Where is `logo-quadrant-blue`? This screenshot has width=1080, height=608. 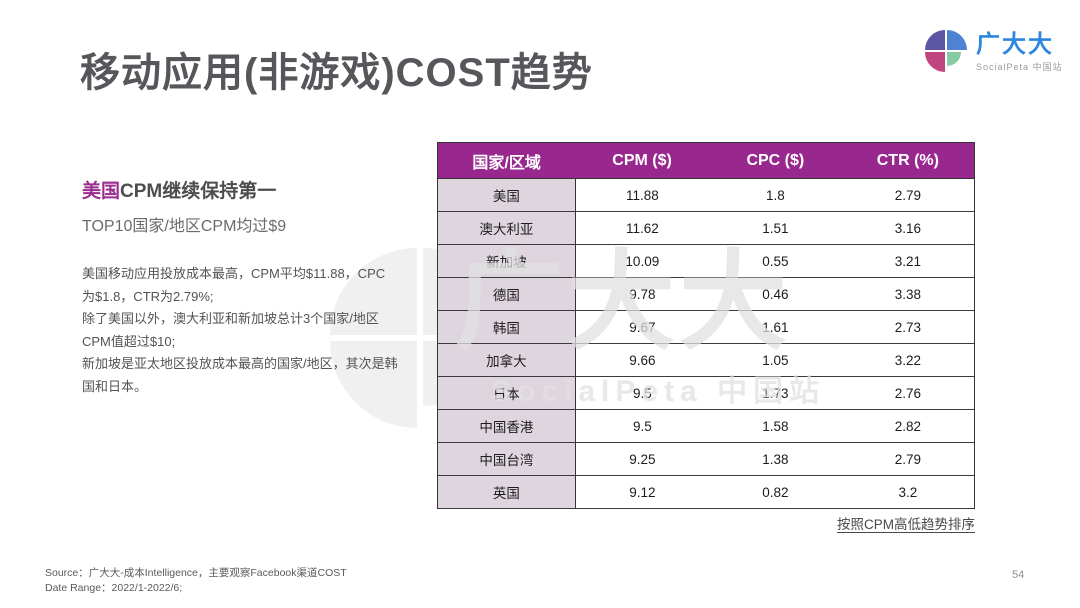
logo-quadrant-blue is located at coordinates (957, 40).